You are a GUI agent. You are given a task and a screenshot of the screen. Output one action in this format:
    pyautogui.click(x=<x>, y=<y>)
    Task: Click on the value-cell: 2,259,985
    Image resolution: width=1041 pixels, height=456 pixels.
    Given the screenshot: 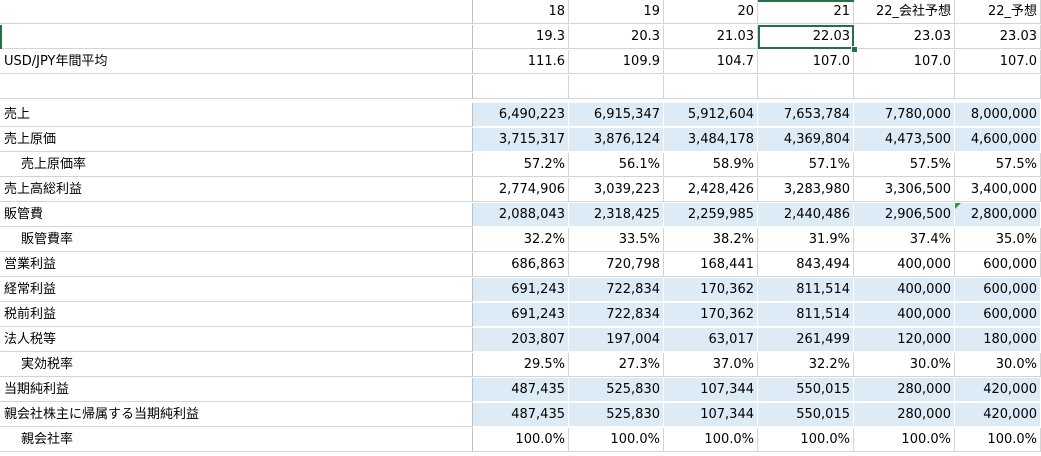 What is the action you would take?
    pyautogui.click(x=711, y=215)
    